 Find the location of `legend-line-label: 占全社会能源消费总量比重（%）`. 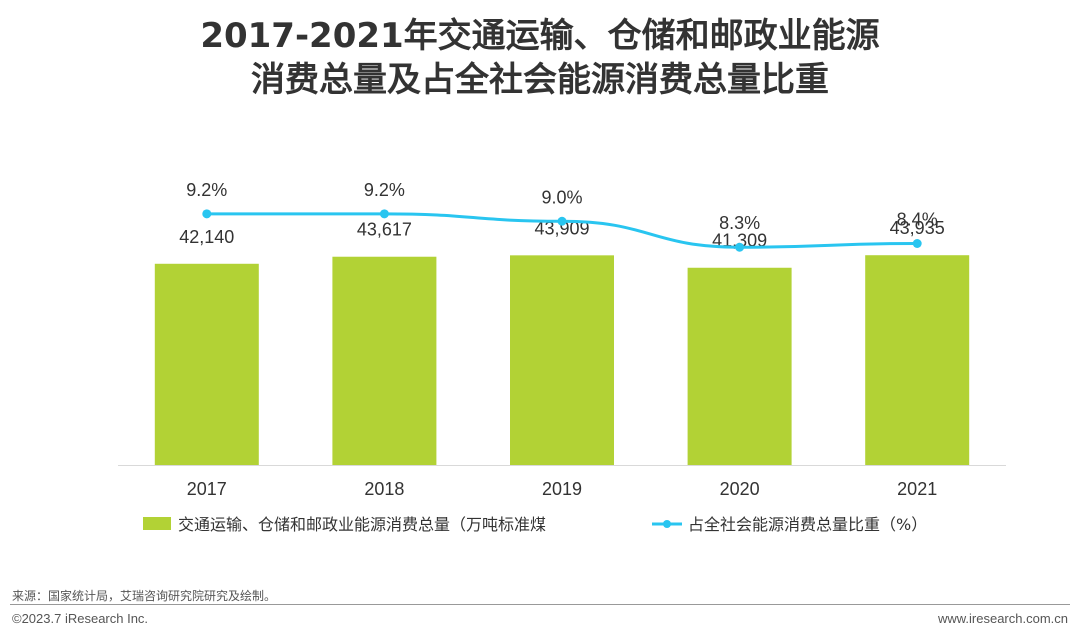

legend-line-label: 占全社会能源消费总量比重（%） is located at coordinates (807, 524).